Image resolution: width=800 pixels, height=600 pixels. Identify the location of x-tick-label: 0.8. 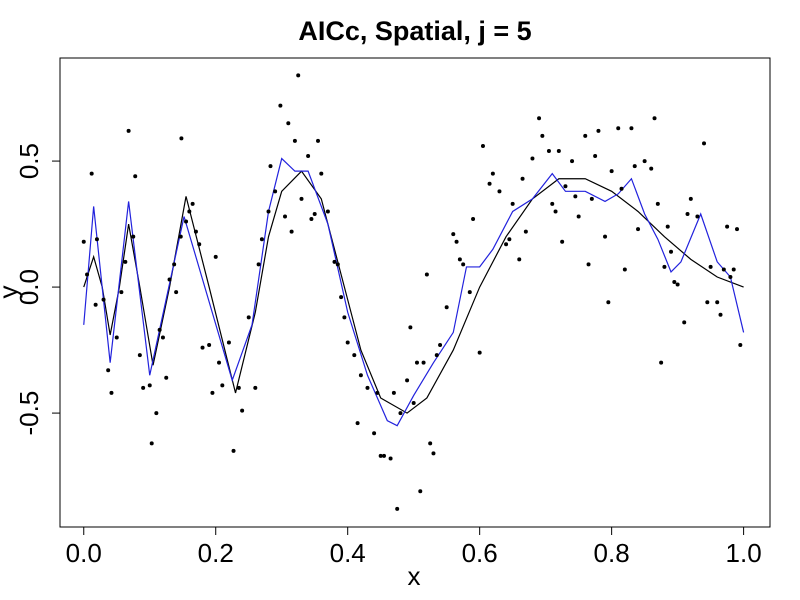
(612, 553).